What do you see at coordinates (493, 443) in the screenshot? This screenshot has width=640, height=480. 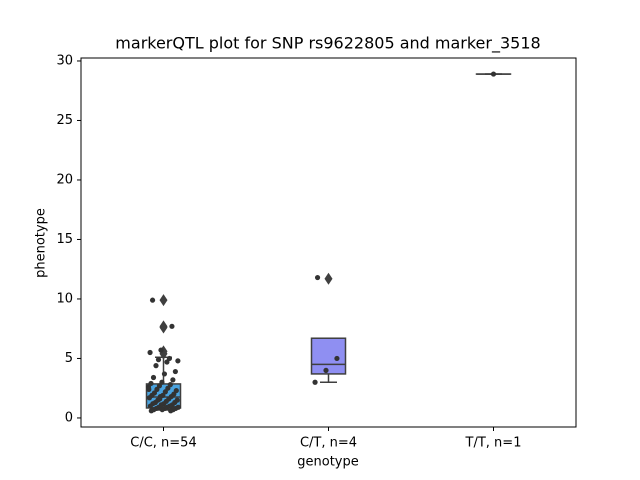 I see `x-tick-label: T/T, n=1` at bounding box center [493, 443].